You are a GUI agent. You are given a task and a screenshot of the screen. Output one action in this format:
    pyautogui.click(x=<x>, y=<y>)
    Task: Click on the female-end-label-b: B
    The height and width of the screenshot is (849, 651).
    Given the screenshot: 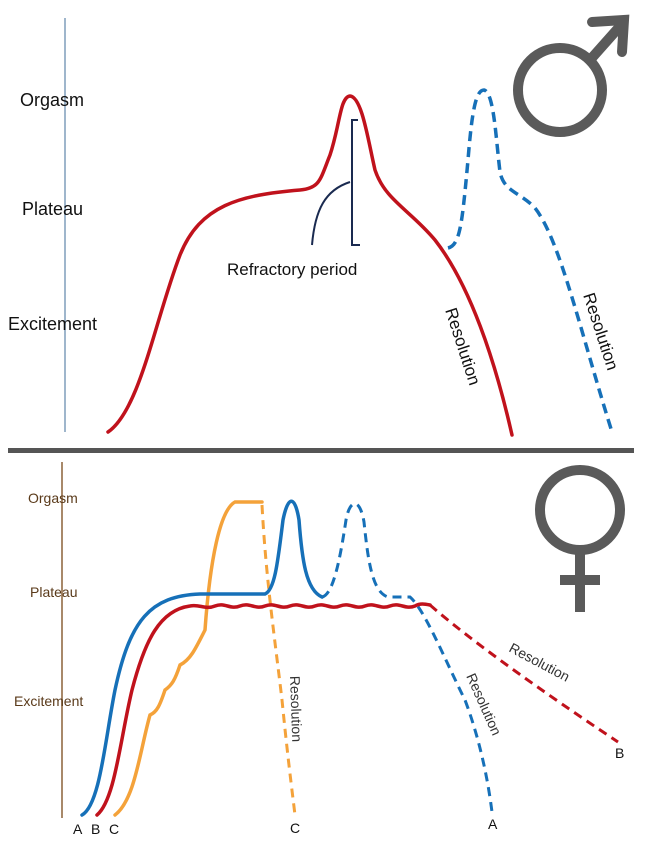 What is the action you would take?
    pyautogui.click(x=619, y=753)
    